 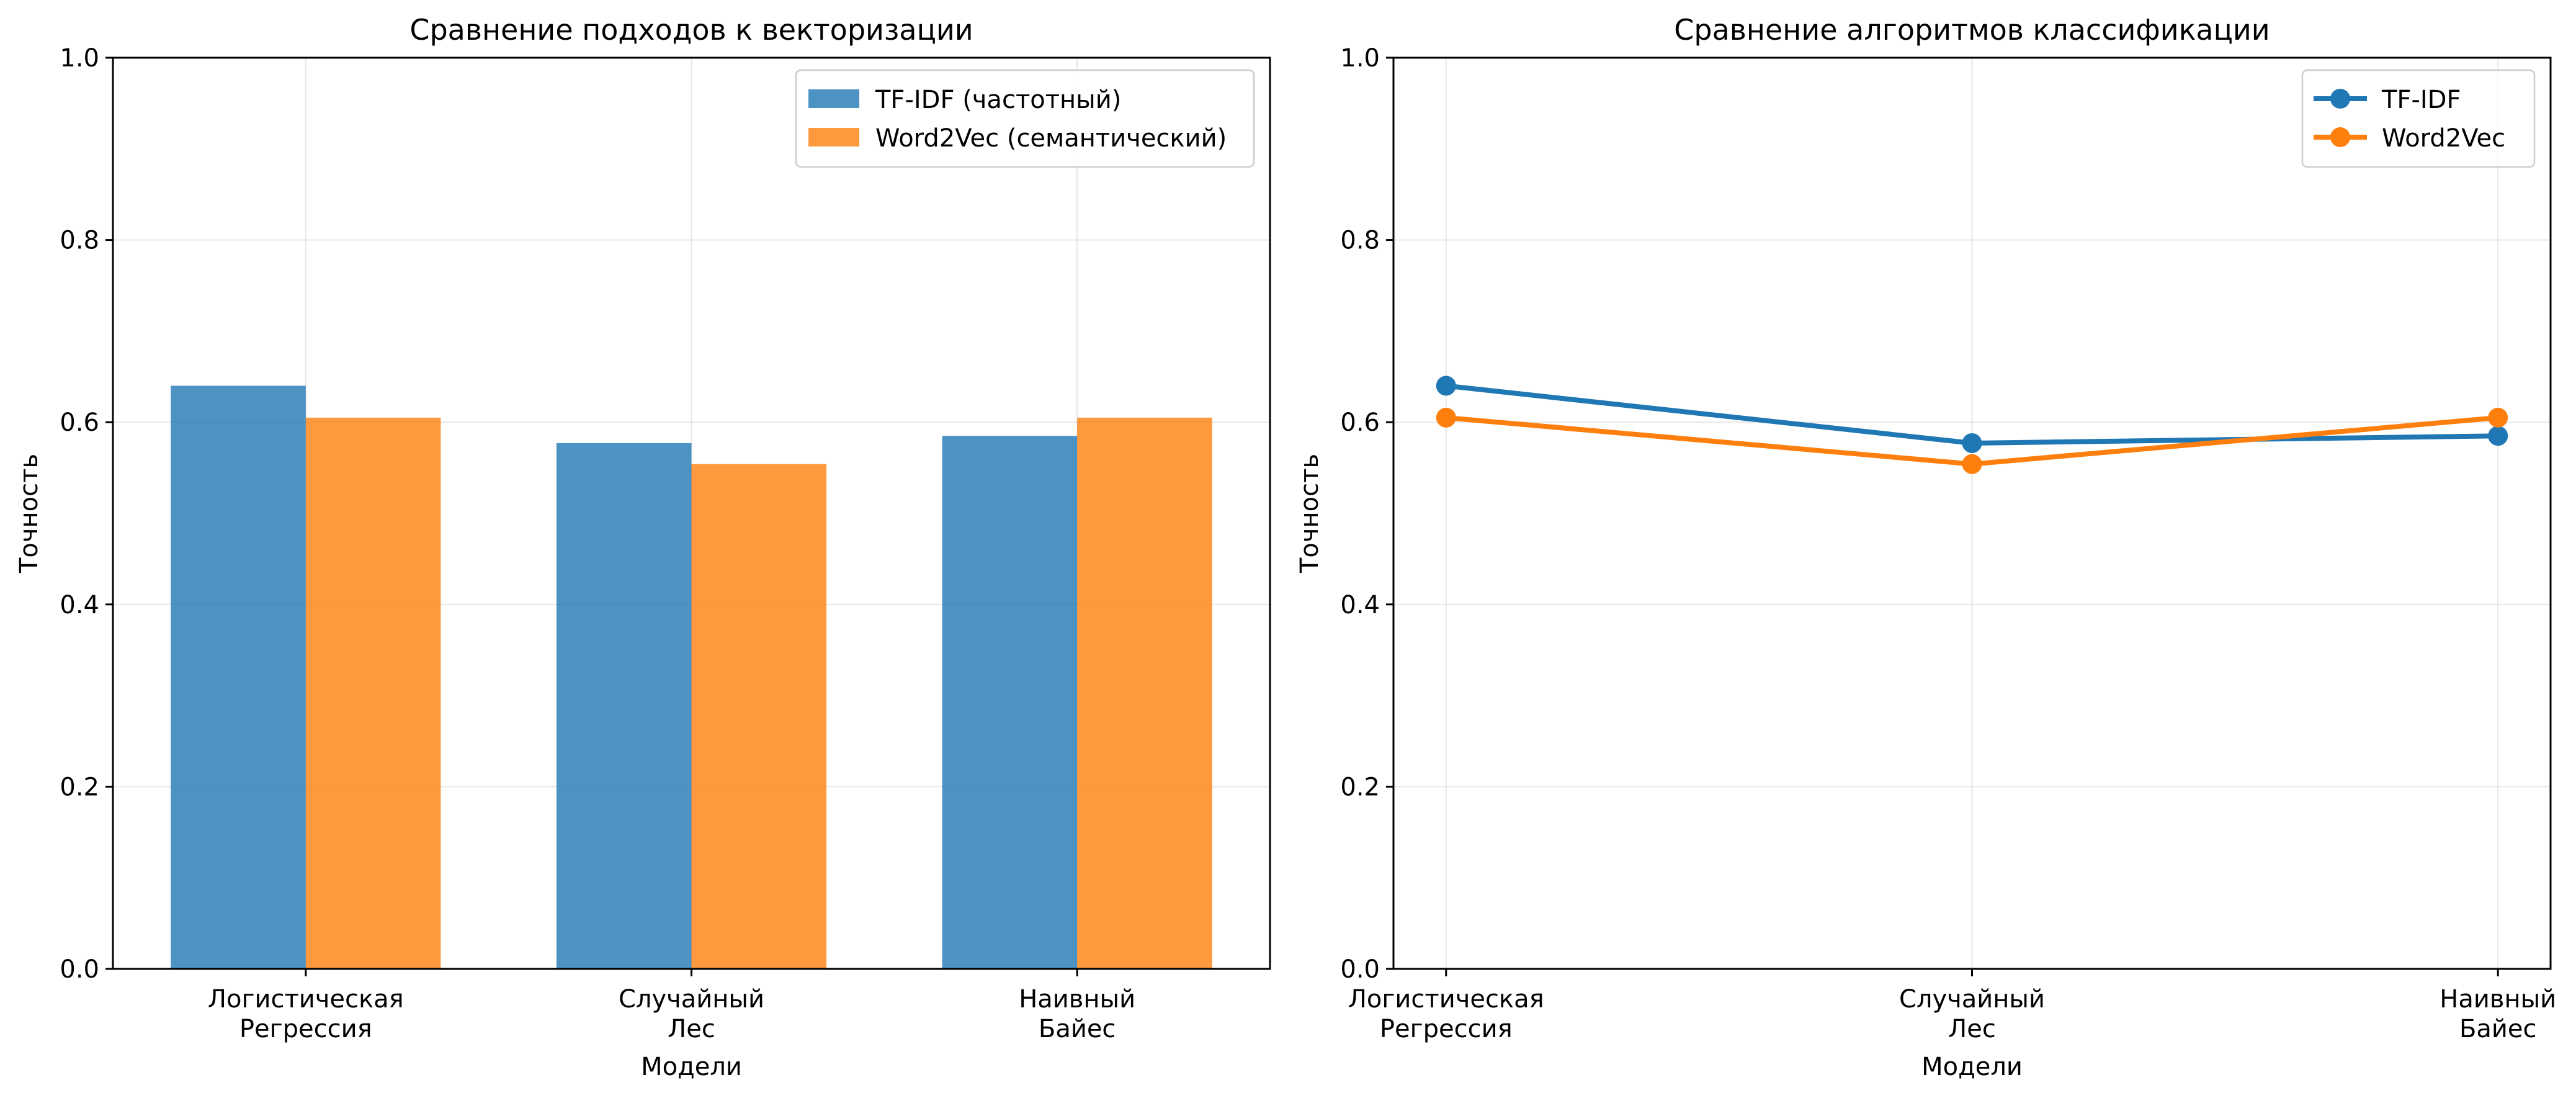 What do you see at coordinates (2340, 99) in the screenshot?
I see `legend-marker-tfidf` at bounding box center [2340, 99].